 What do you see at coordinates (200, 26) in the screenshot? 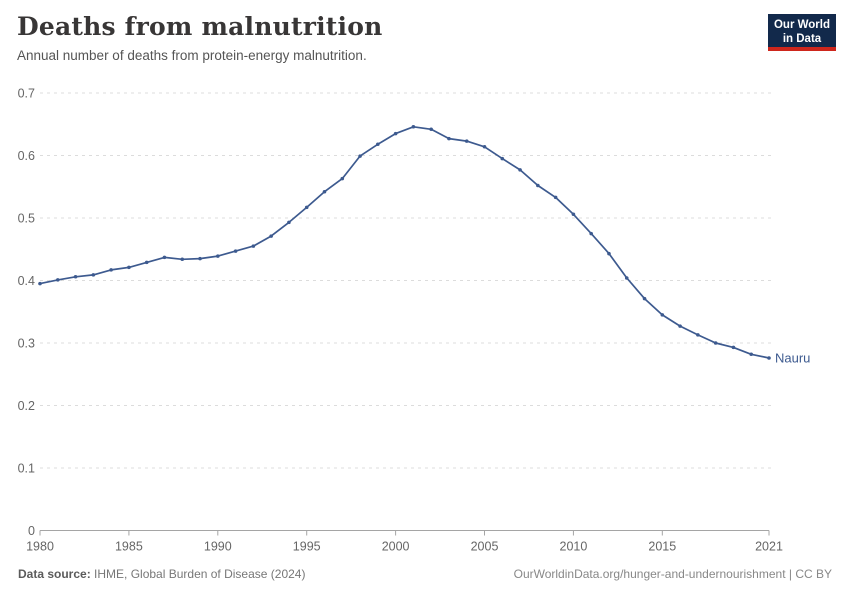
I see `chart-title: Deaths from malnutrition` at bounding box center [200, 26].